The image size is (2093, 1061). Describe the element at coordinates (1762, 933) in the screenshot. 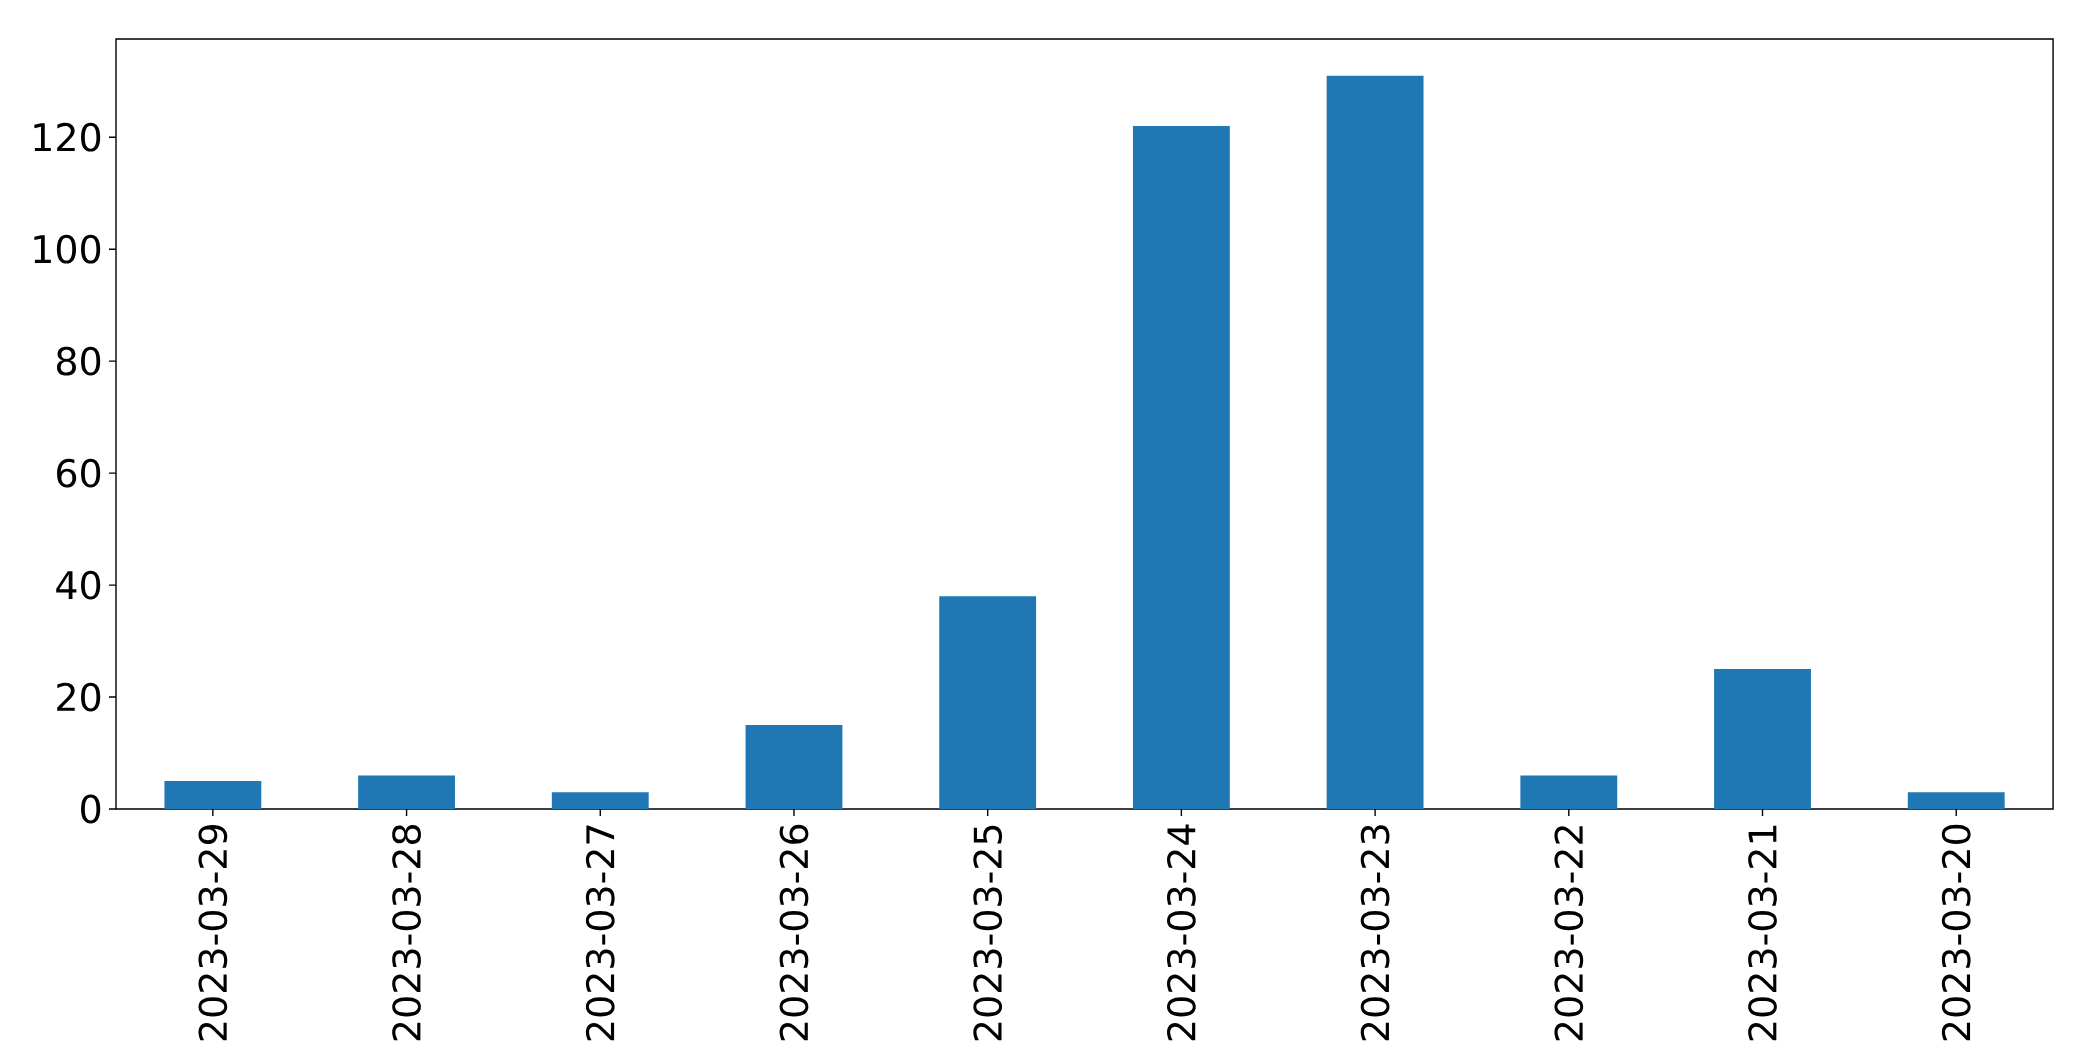

I see `x-tick-label: 2023-03-21` at that location.